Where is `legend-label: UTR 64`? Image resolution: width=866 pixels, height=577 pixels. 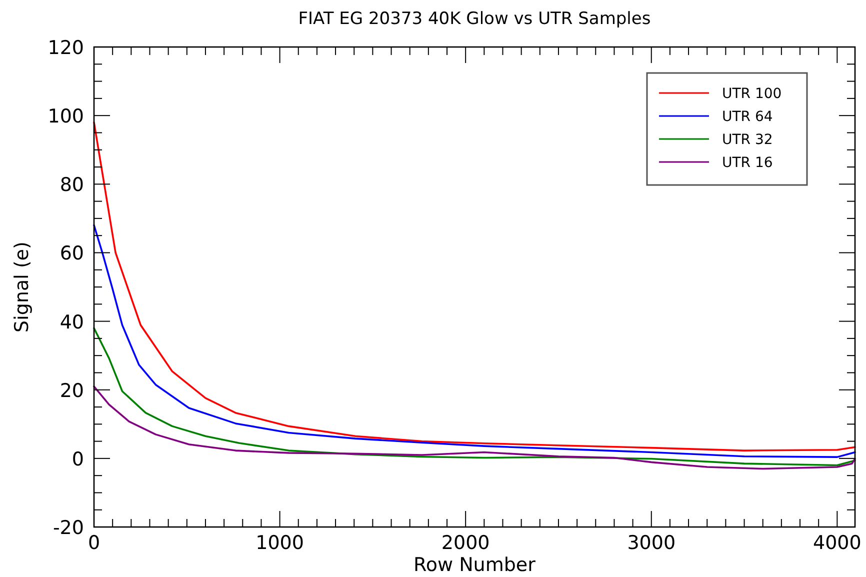
legend-label: UTR 64 is located at coordinates (747, 117).